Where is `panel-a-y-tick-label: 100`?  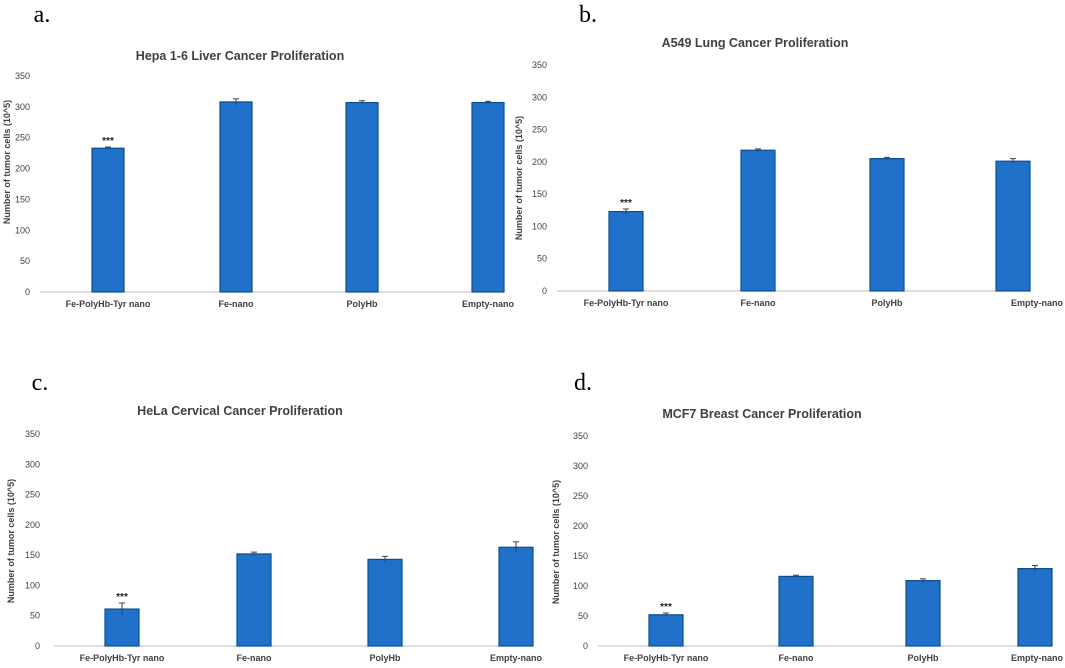
panel-a-y-tick-label: 100 is located at coordinates (22, 230).